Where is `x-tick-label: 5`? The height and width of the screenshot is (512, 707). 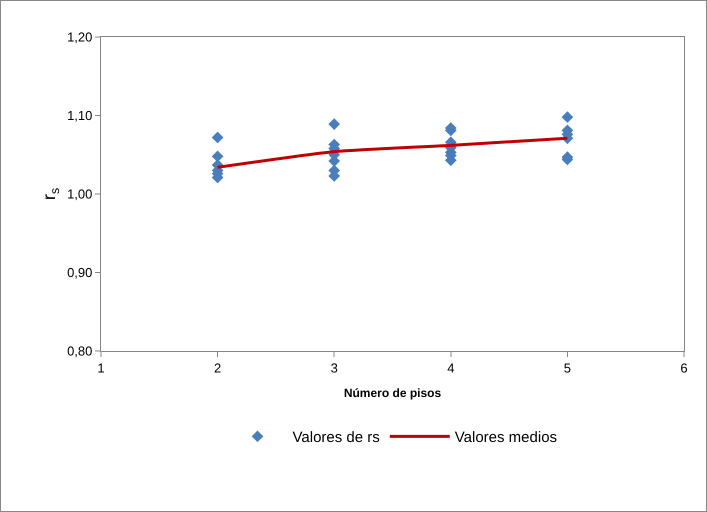 x-tick-label: 5 is located at coordinates (568, 368).